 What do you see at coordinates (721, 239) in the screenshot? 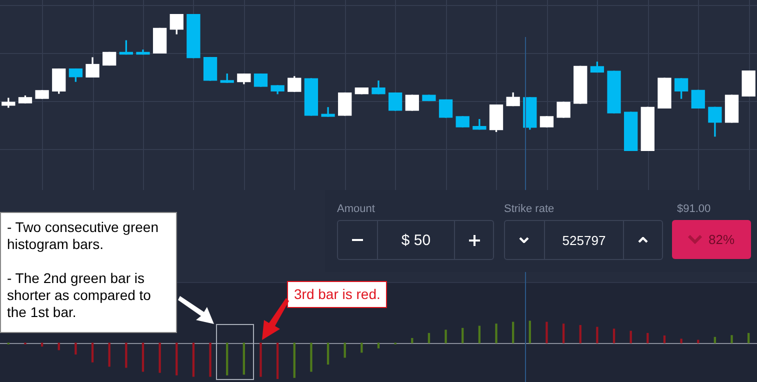
I see `text: 82%` at bounding box center [721, 239].